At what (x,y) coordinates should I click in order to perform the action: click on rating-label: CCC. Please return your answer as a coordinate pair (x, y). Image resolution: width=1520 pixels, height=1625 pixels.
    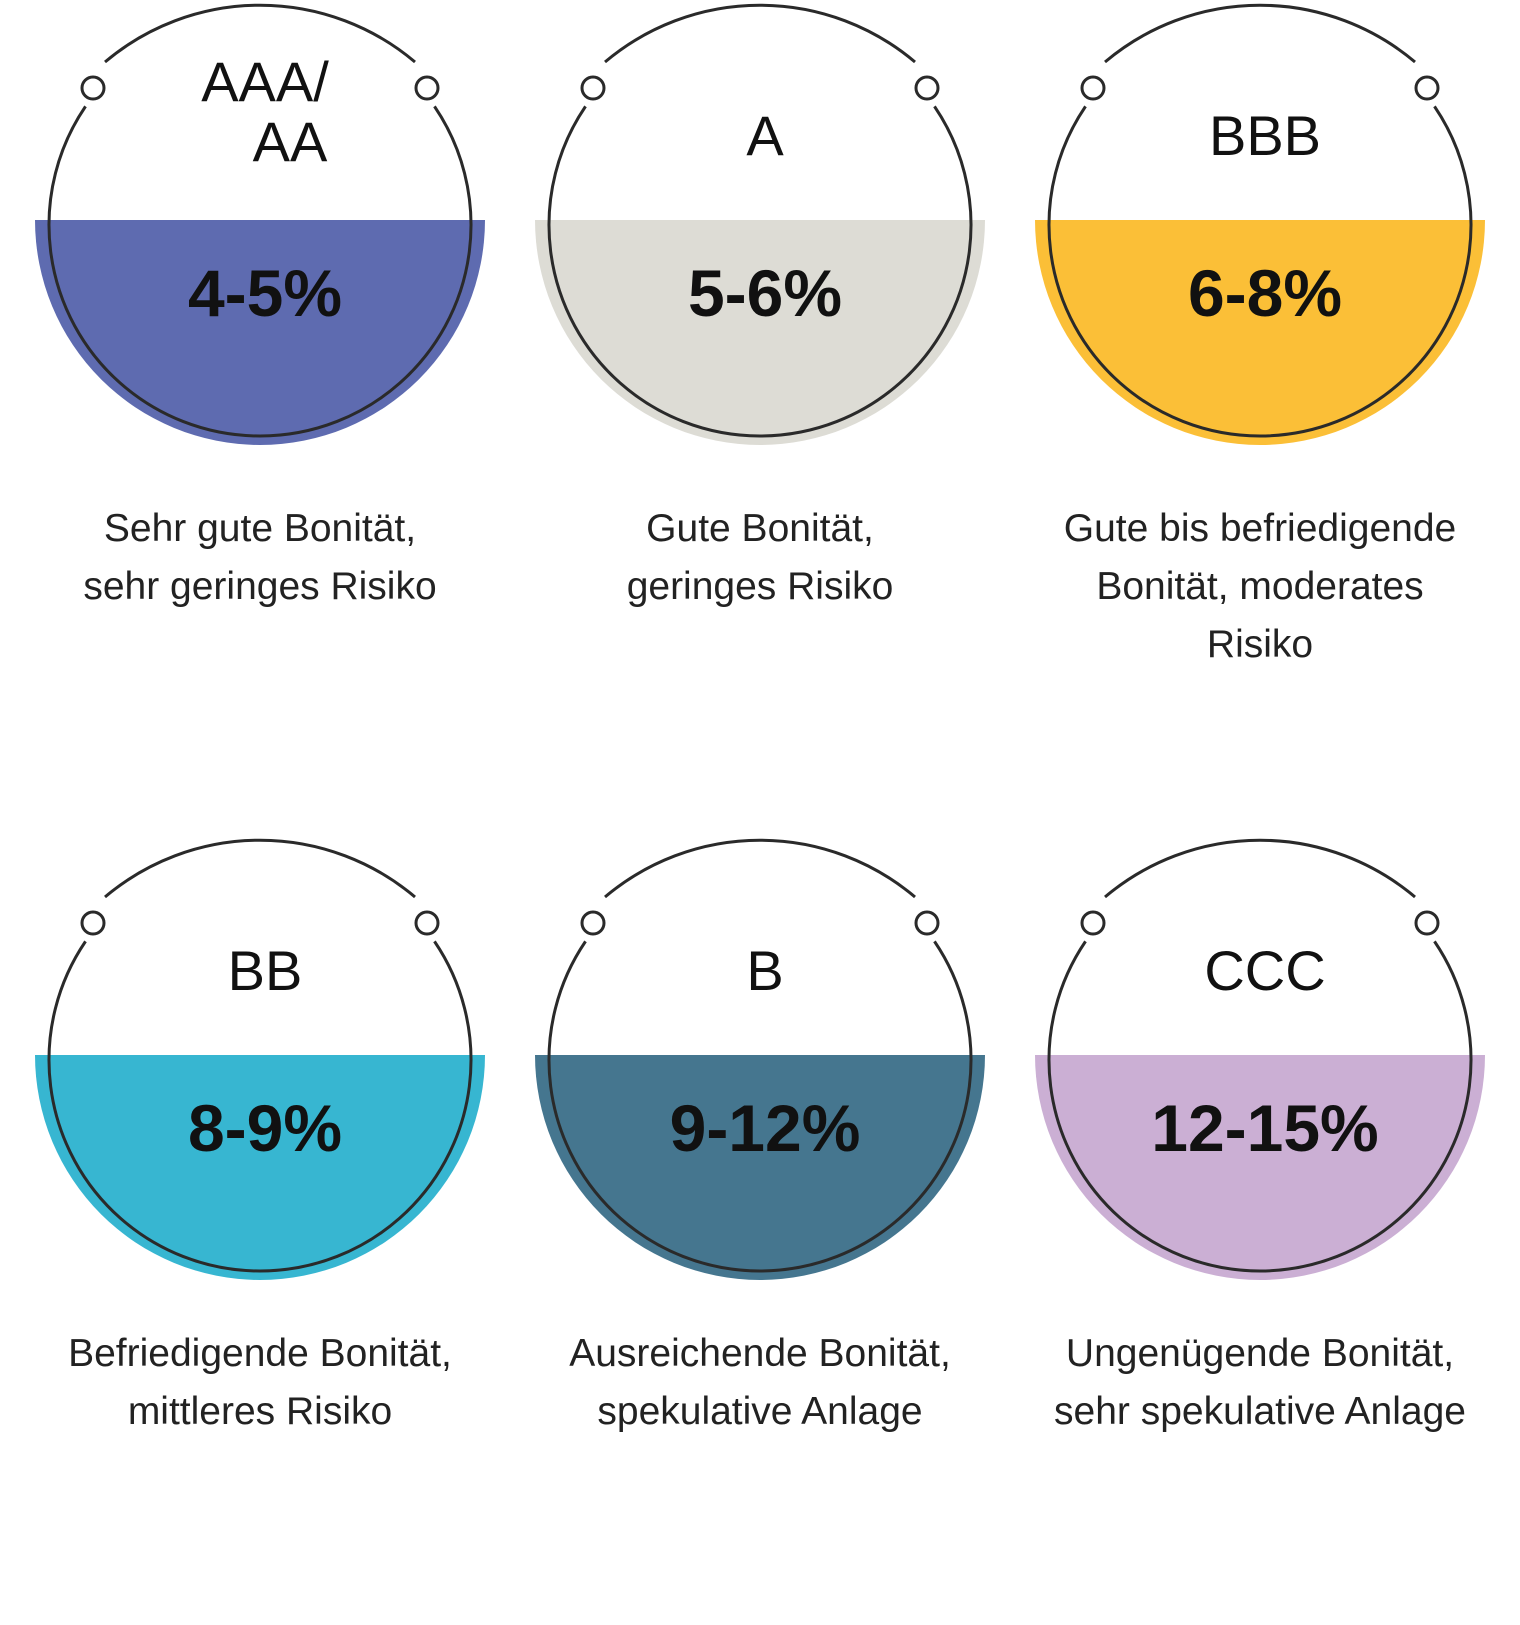
    Looking at the image, I should click on (1265, 970).